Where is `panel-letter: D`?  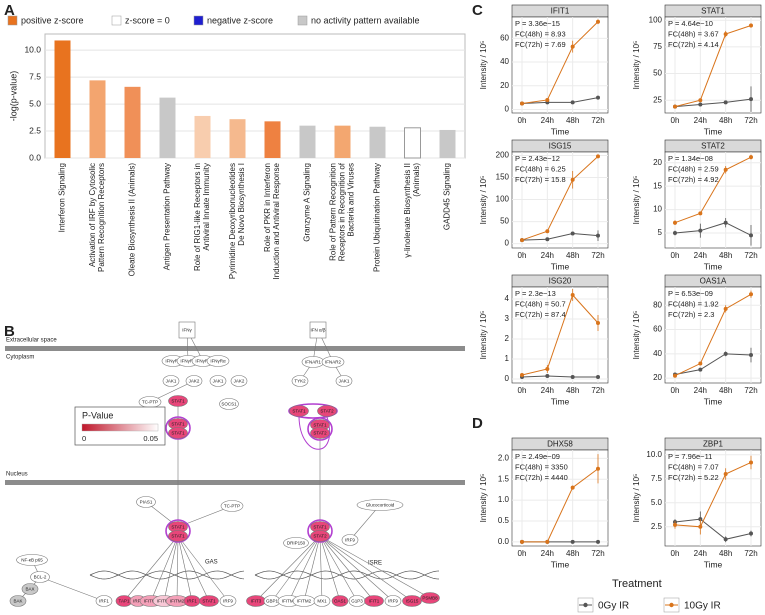
panel-letter: D is located at coordinates (477, 423).